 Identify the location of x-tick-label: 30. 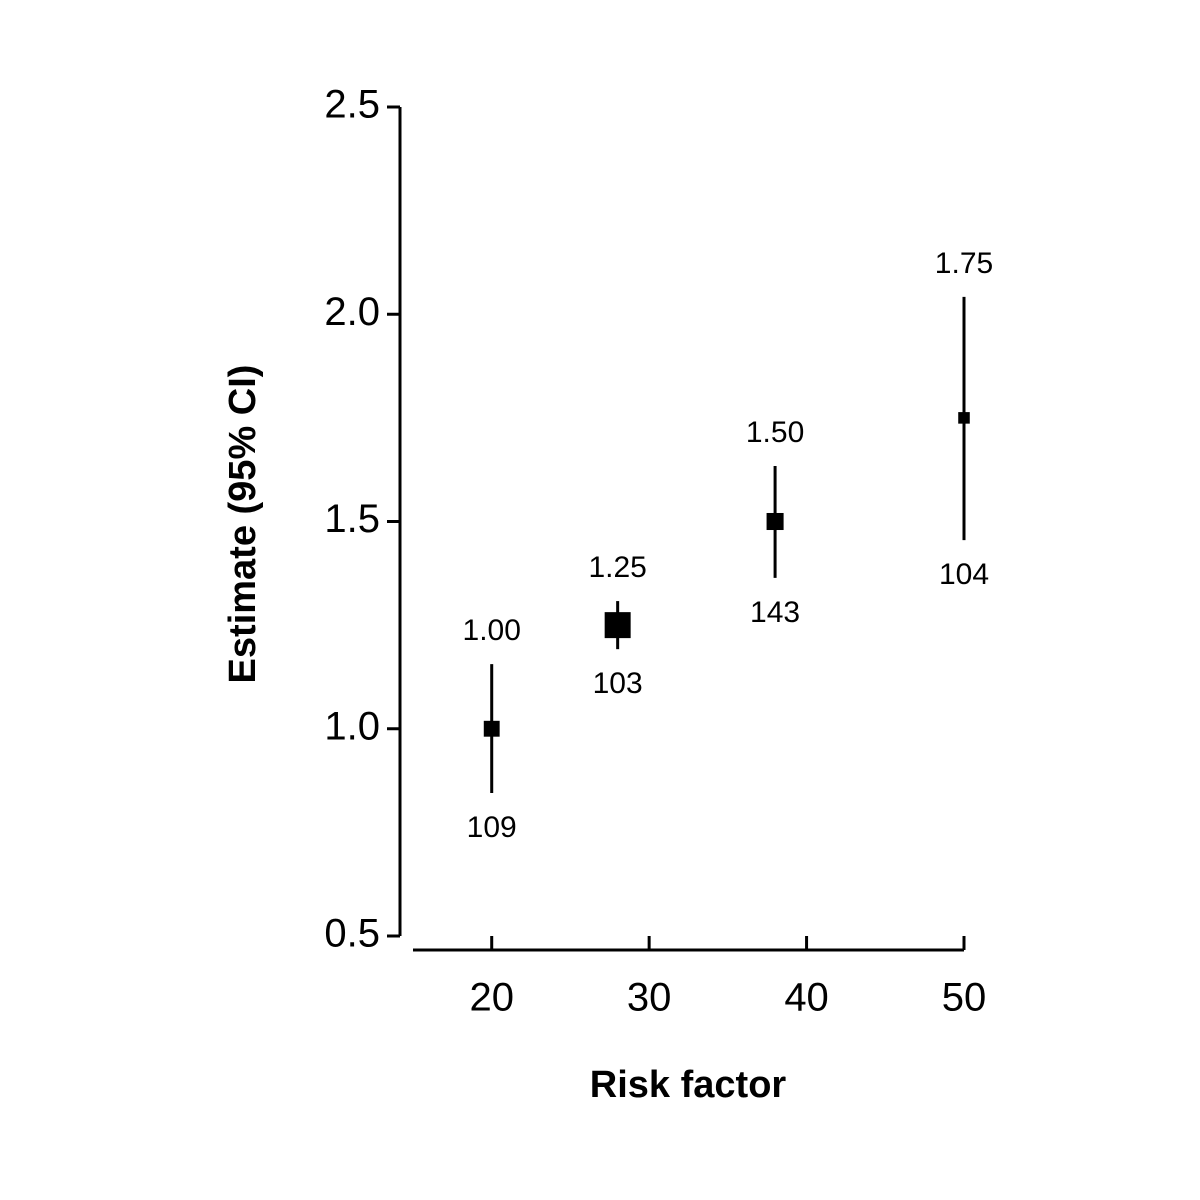
(649, 998).